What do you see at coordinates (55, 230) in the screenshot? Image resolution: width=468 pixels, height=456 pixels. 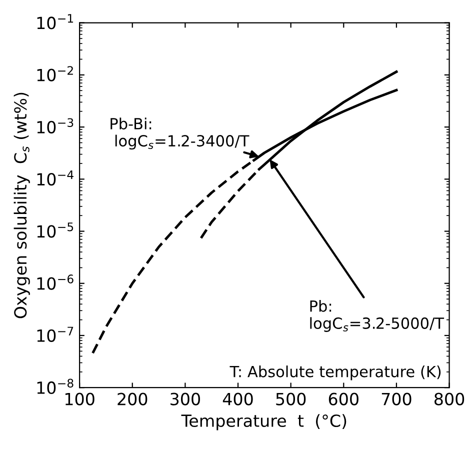 I see `y-tick-label: 10$^{−5}$` at bounding box center [55, 230].